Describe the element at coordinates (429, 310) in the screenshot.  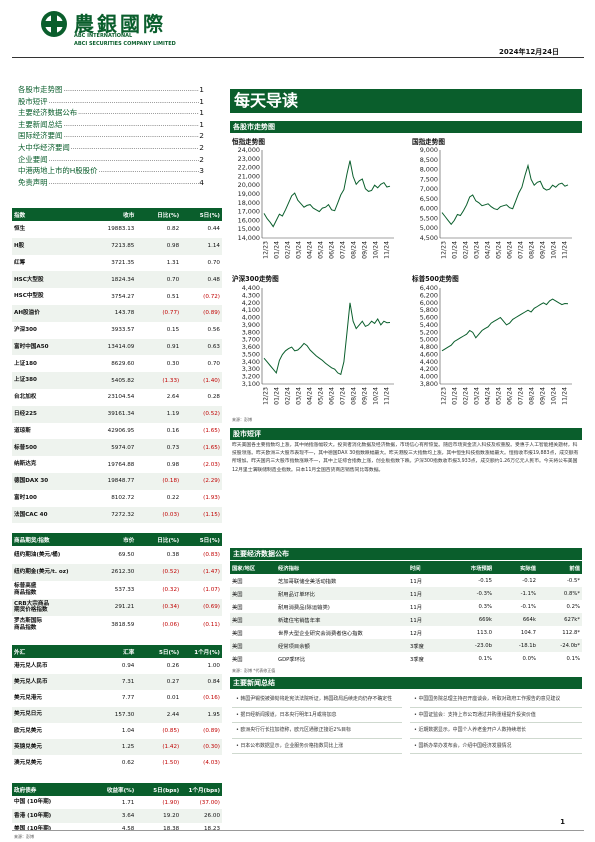
I see `y-tick-label: 5,800` at that location.